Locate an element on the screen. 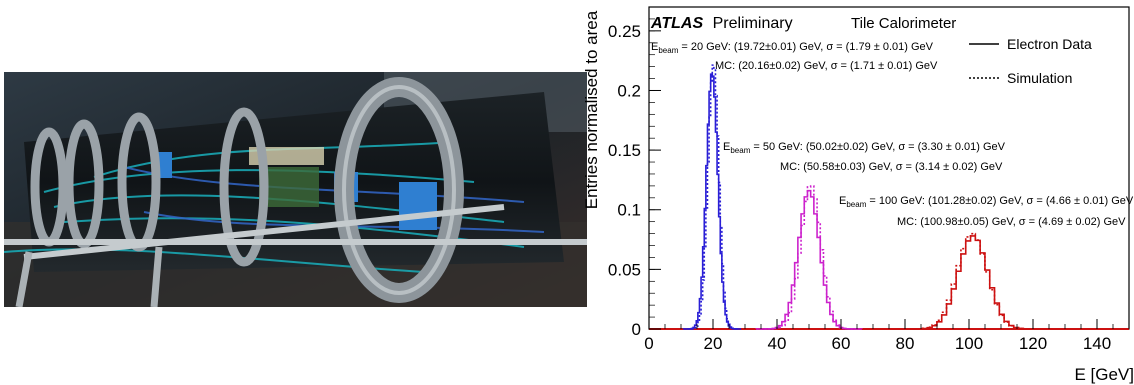  atlas-label: ATLAS Preliminary is located at coordinates (721, 23).